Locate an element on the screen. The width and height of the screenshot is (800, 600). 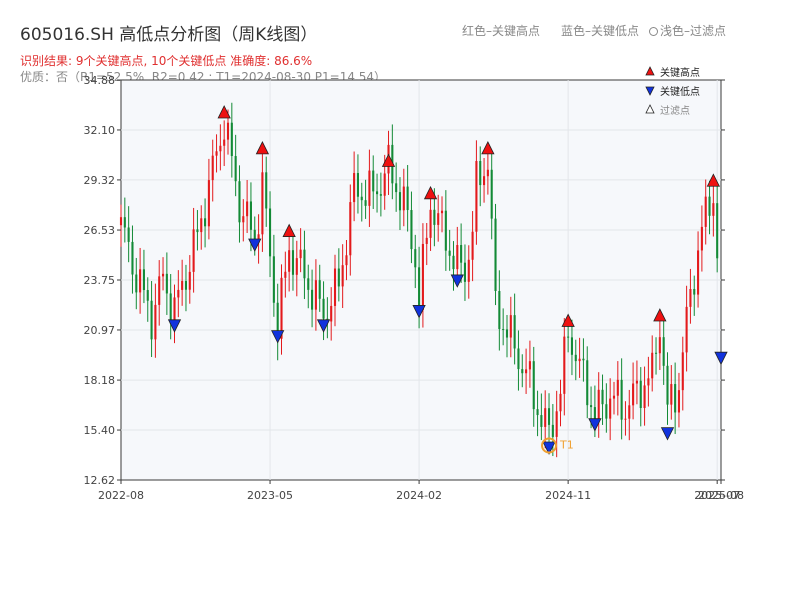
y-tick-label: 18.18 is located at coordinates (100, 380).